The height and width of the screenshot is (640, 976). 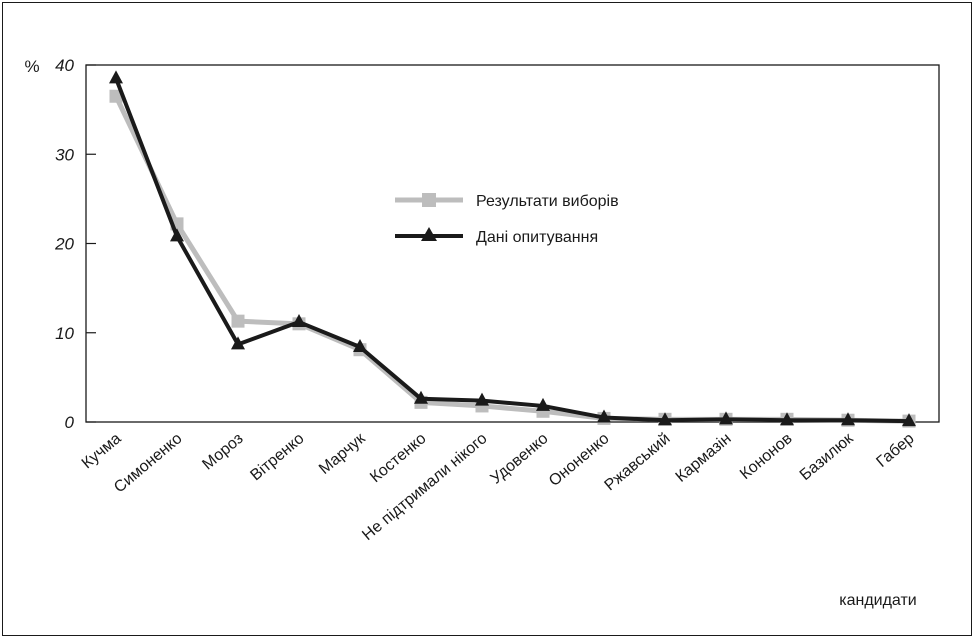 I want to click on legend: Результати виборів Дані опитування, so click(x=507, y=219).